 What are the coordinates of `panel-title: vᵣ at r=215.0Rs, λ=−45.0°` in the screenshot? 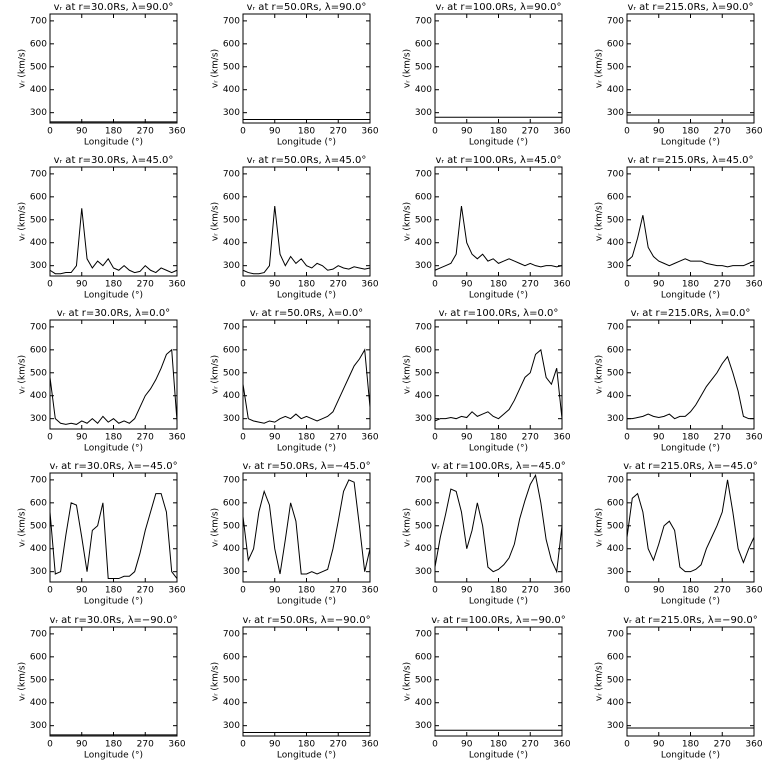 It's located at (690, 466).